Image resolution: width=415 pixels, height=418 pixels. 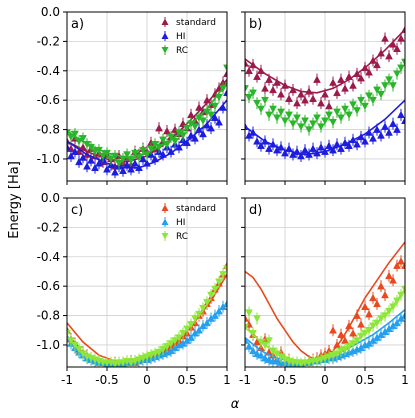 I want to click on x-tick-label: -0.5, so click(x=284, y=380).